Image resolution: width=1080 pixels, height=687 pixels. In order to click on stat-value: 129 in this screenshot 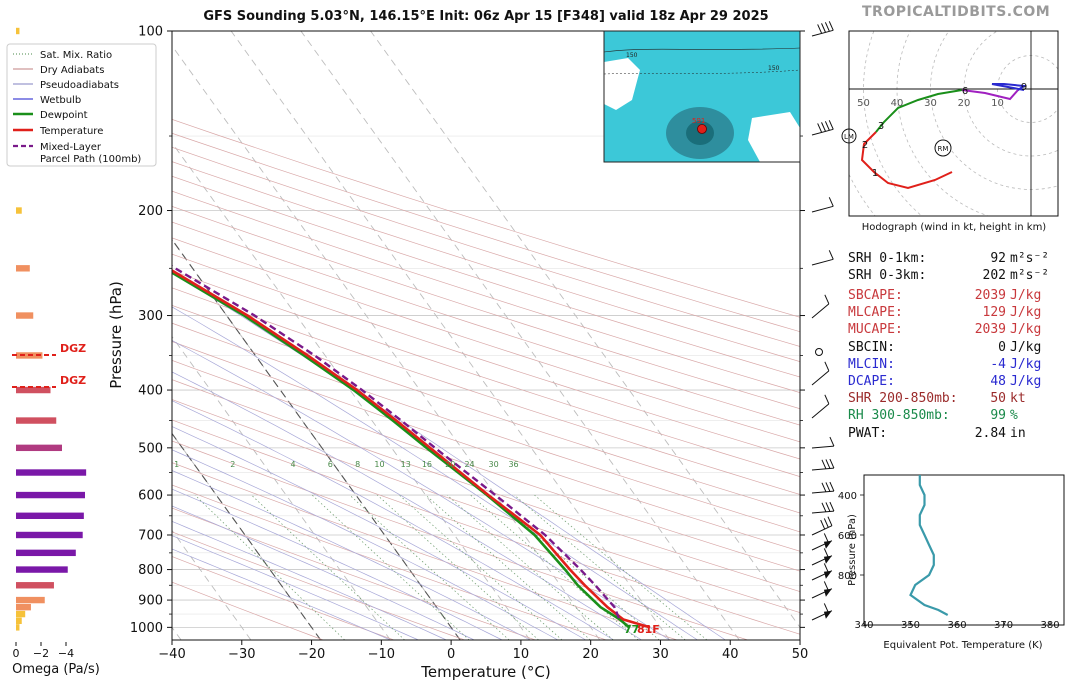, I will do `click(994, 312)`.